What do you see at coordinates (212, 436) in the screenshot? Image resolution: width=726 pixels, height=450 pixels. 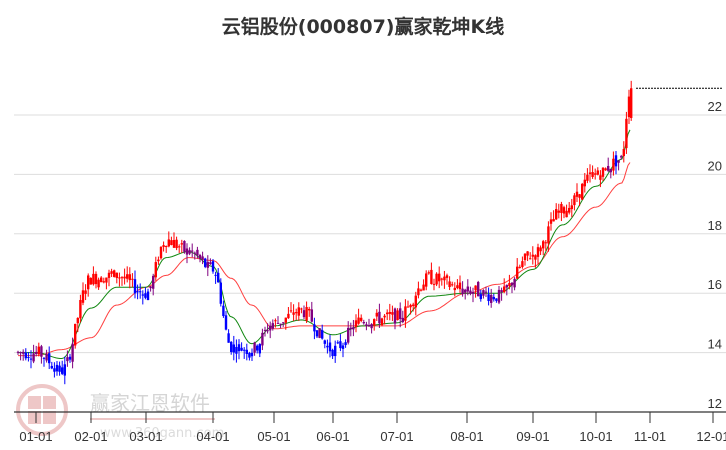 I see `x-tick-label: 04-01` at bounding box center [212, 436].